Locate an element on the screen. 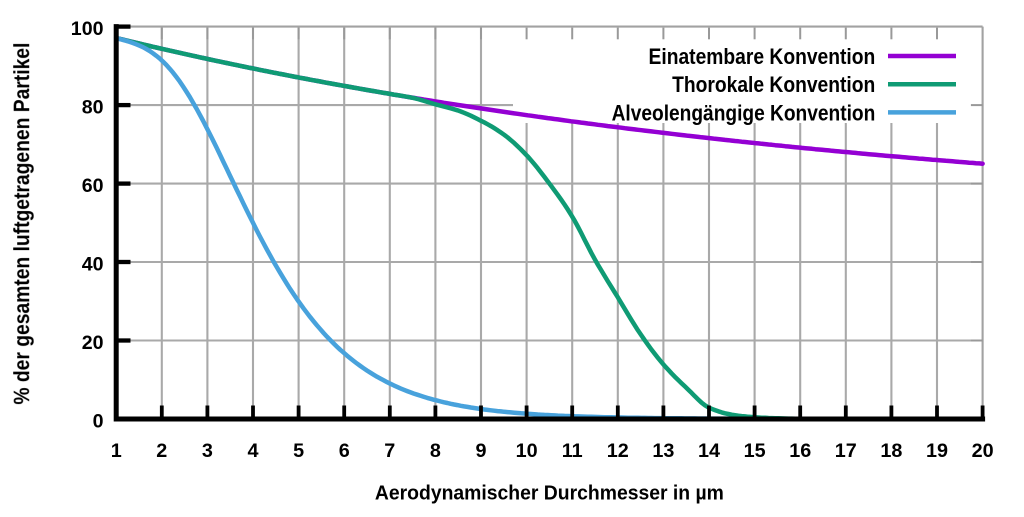 The image size is (1024, 517). svg-text: 7 is located at coordinates (389, 451).